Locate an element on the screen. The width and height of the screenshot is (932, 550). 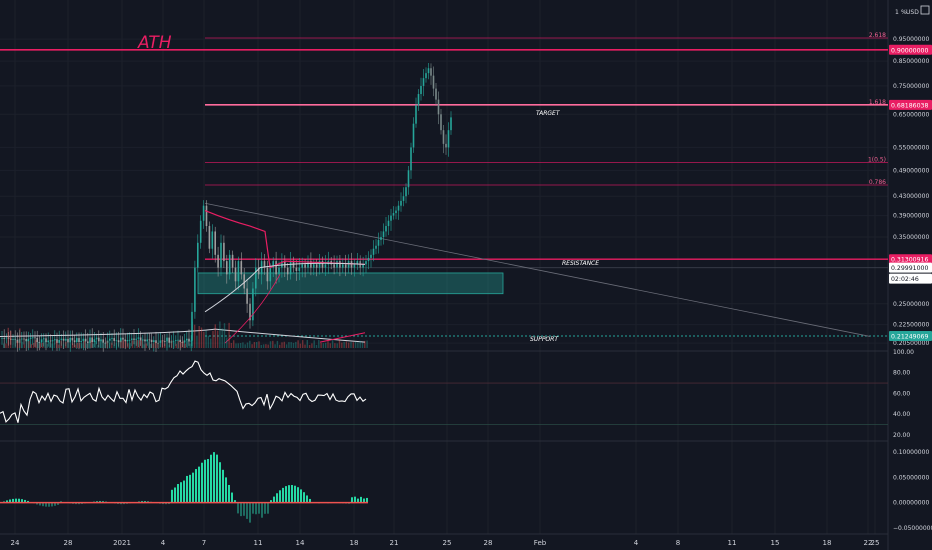
price-tick-label: 0.43000000 is located at coordinates (911, 196).